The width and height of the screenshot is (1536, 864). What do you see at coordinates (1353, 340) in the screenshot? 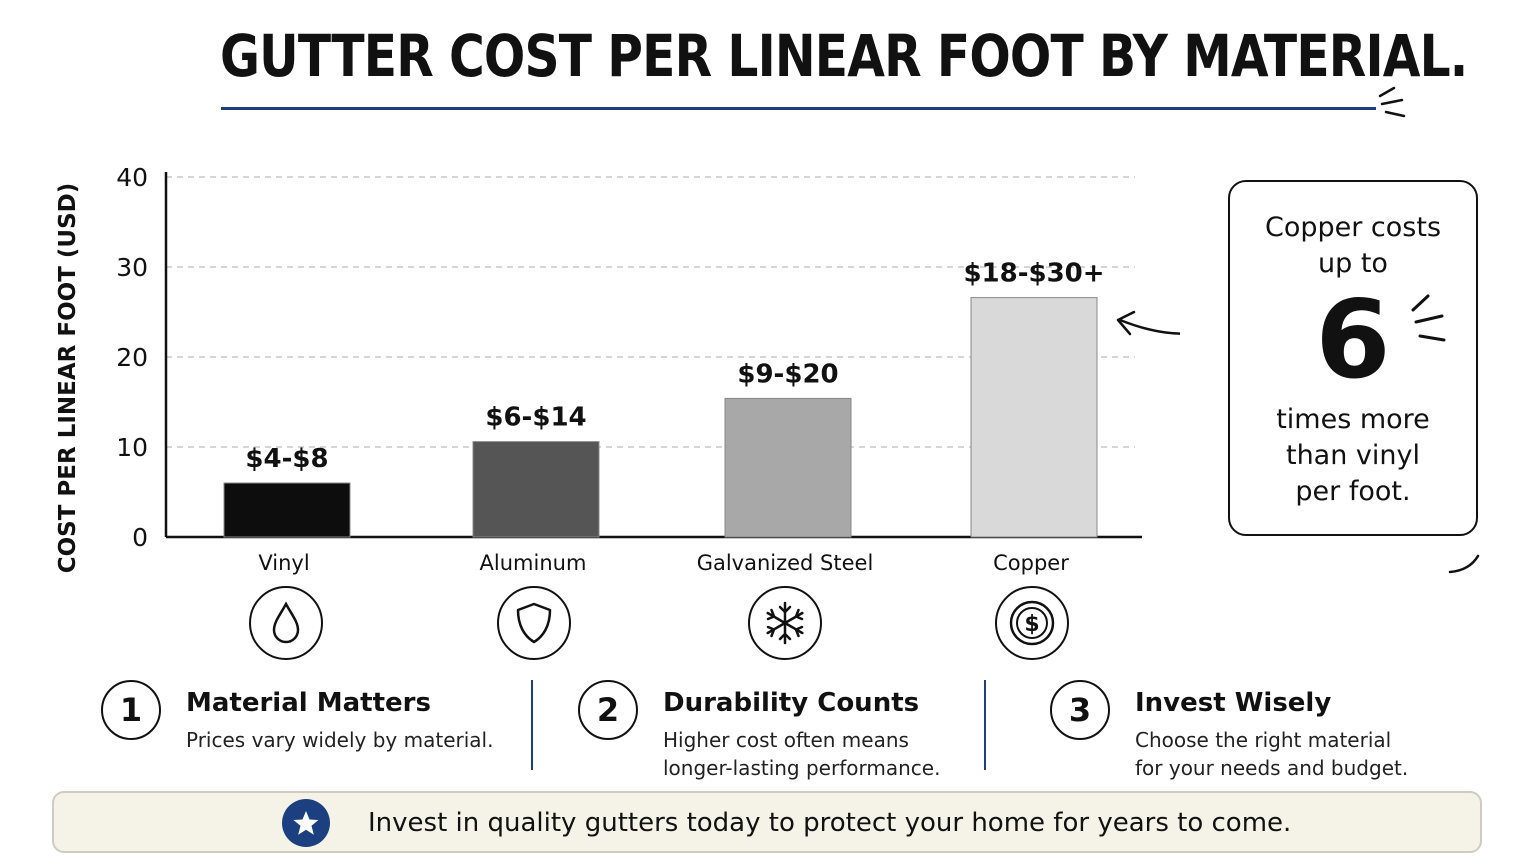
I see `callout-big-number: 6` at bounding box center [1353, 340].